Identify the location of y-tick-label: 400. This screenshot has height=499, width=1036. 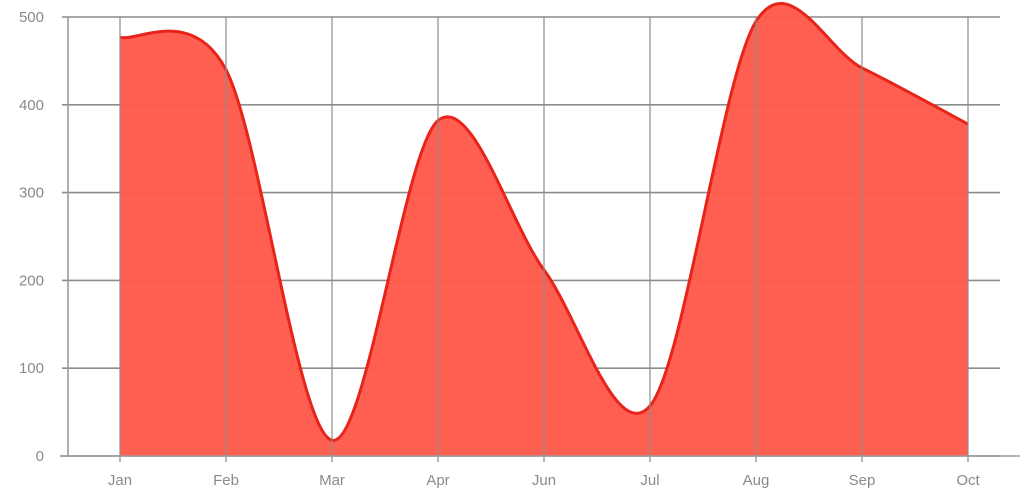
(31, 105).